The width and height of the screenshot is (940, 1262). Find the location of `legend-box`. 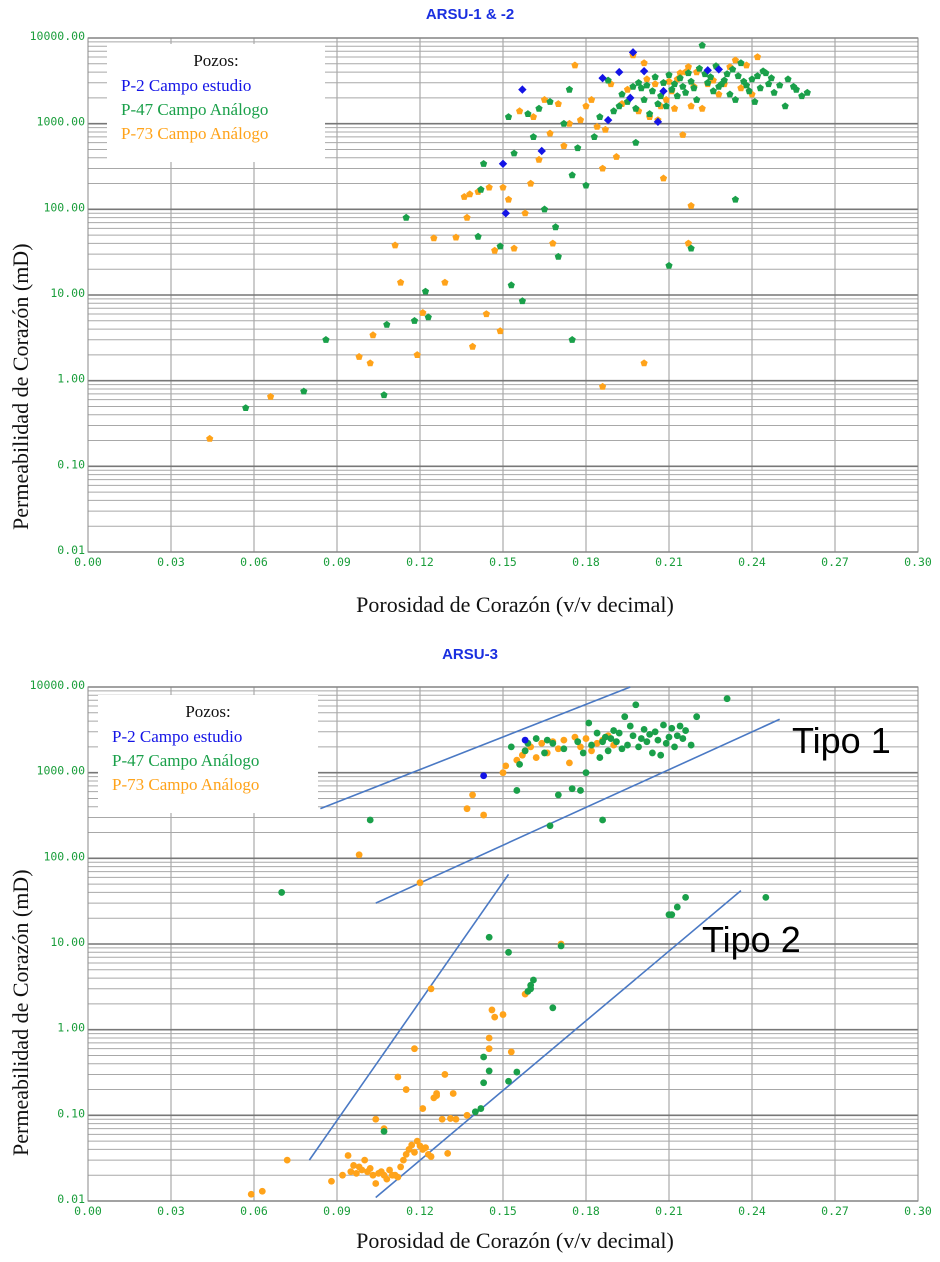

legend-box is located at coordinates (216, 103).